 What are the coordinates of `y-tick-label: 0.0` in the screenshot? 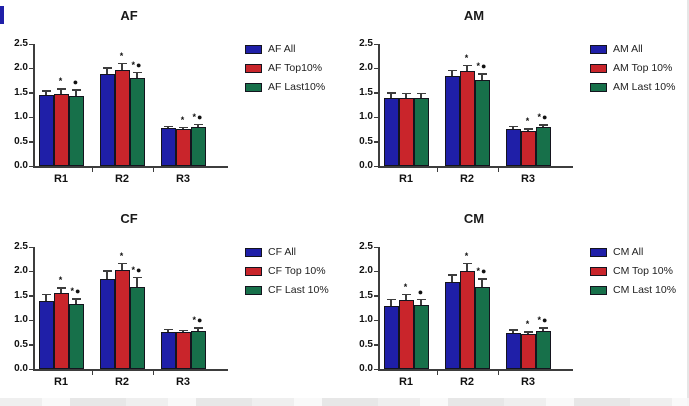 It's located at (366, 165).